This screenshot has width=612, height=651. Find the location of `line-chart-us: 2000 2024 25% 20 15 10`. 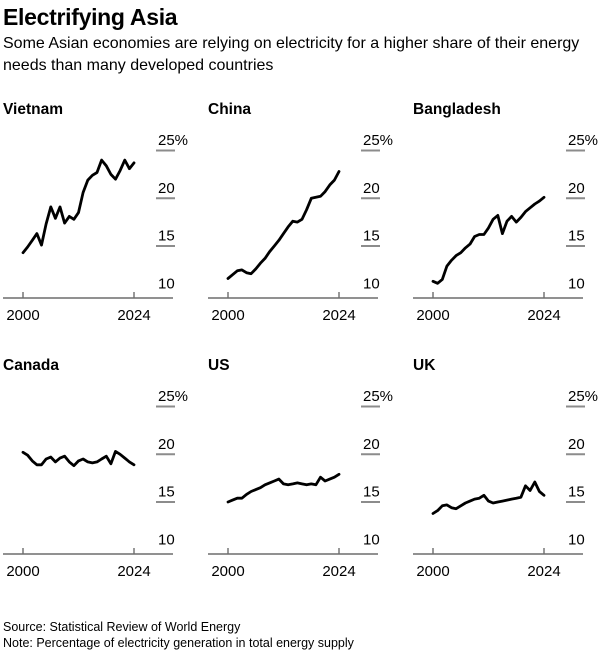

line-chart-us: 2000 2024 25% 20 15 10 is located at coordinates (300, 484).